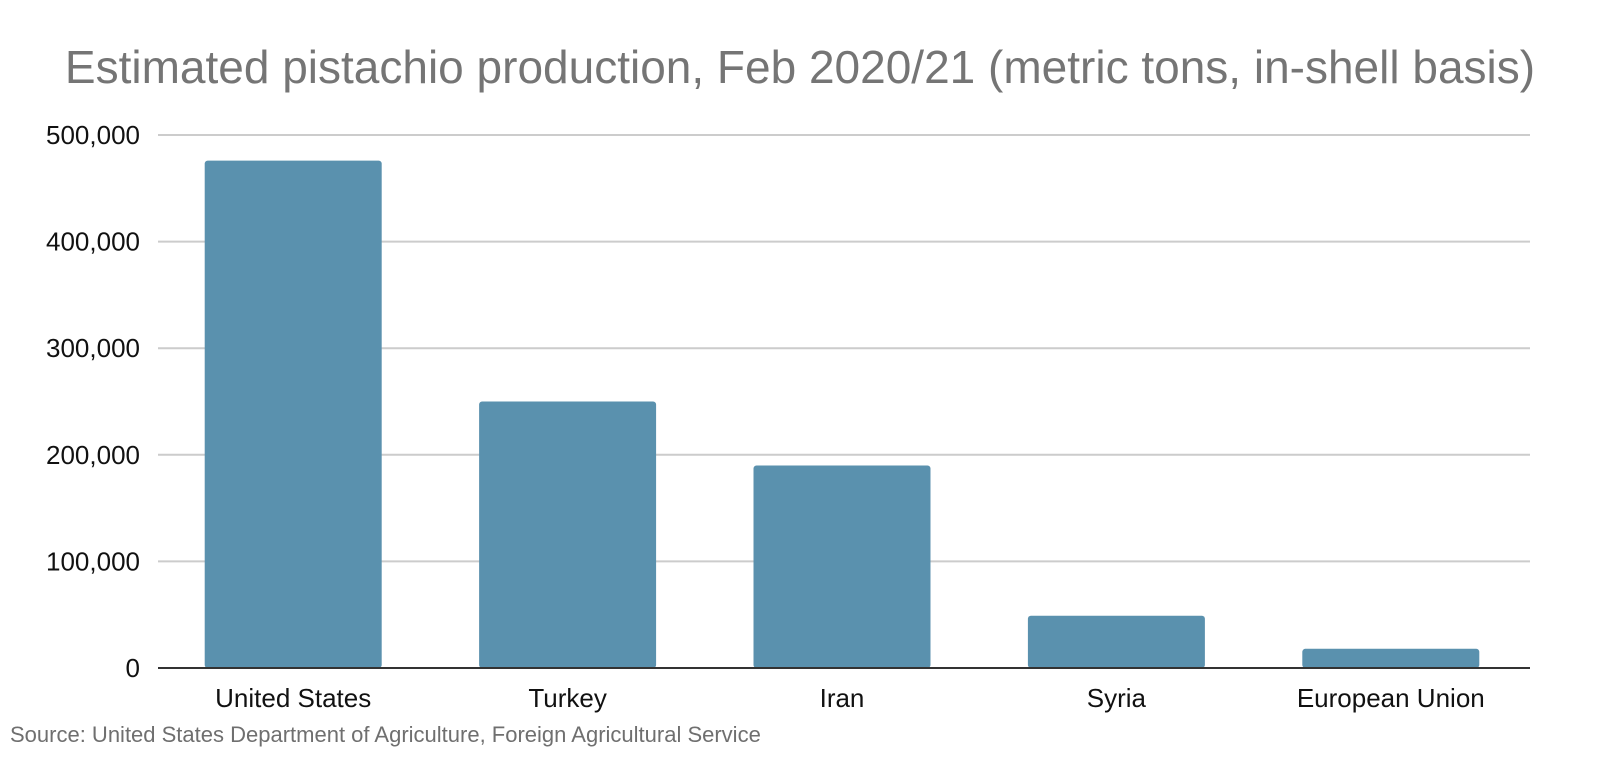 This screenshot has height=767, width=1600. I want to click on y-tick-label: 100,000, so click(93, 561).